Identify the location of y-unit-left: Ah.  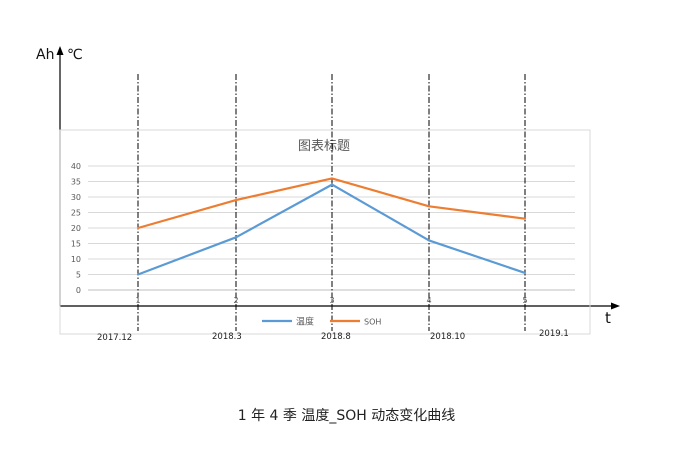
(45, 55).